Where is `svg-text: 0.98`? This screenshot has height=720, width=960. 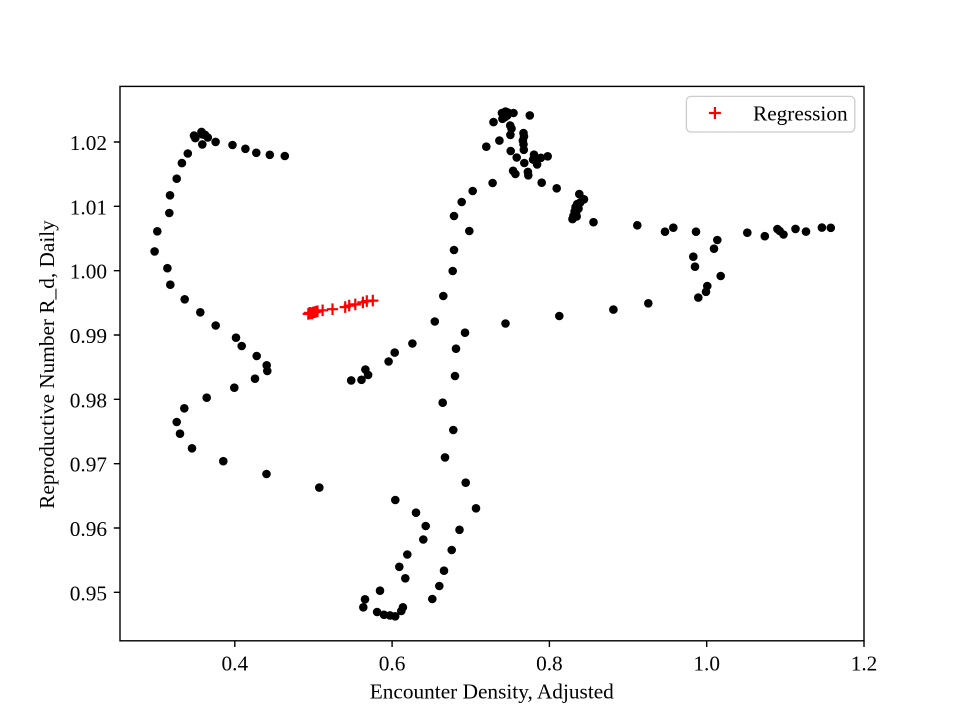 svg-text: 0.98 is located at coordinates (88, 400).